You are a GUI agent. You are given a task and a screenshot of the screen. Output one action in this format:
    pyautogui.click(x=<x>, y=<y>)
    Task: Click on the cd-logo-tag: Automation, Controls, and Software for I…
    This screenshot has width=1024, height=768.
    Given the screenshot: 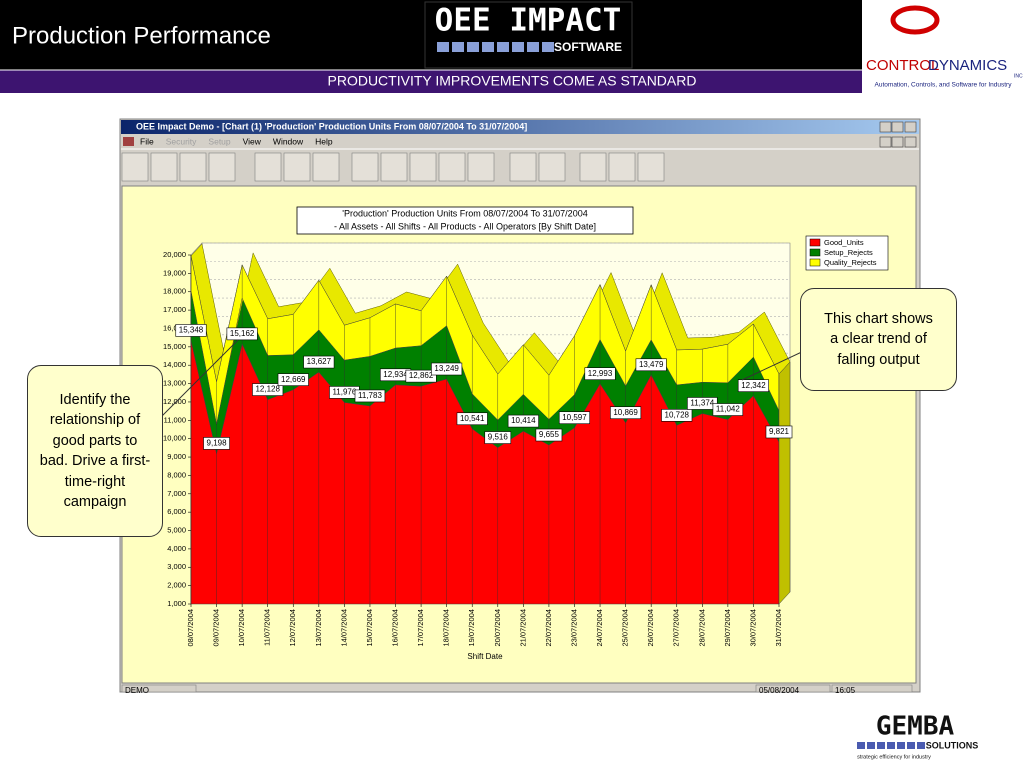 What is the action you would take?
    pyautogui.click(x=944, y=85)
    